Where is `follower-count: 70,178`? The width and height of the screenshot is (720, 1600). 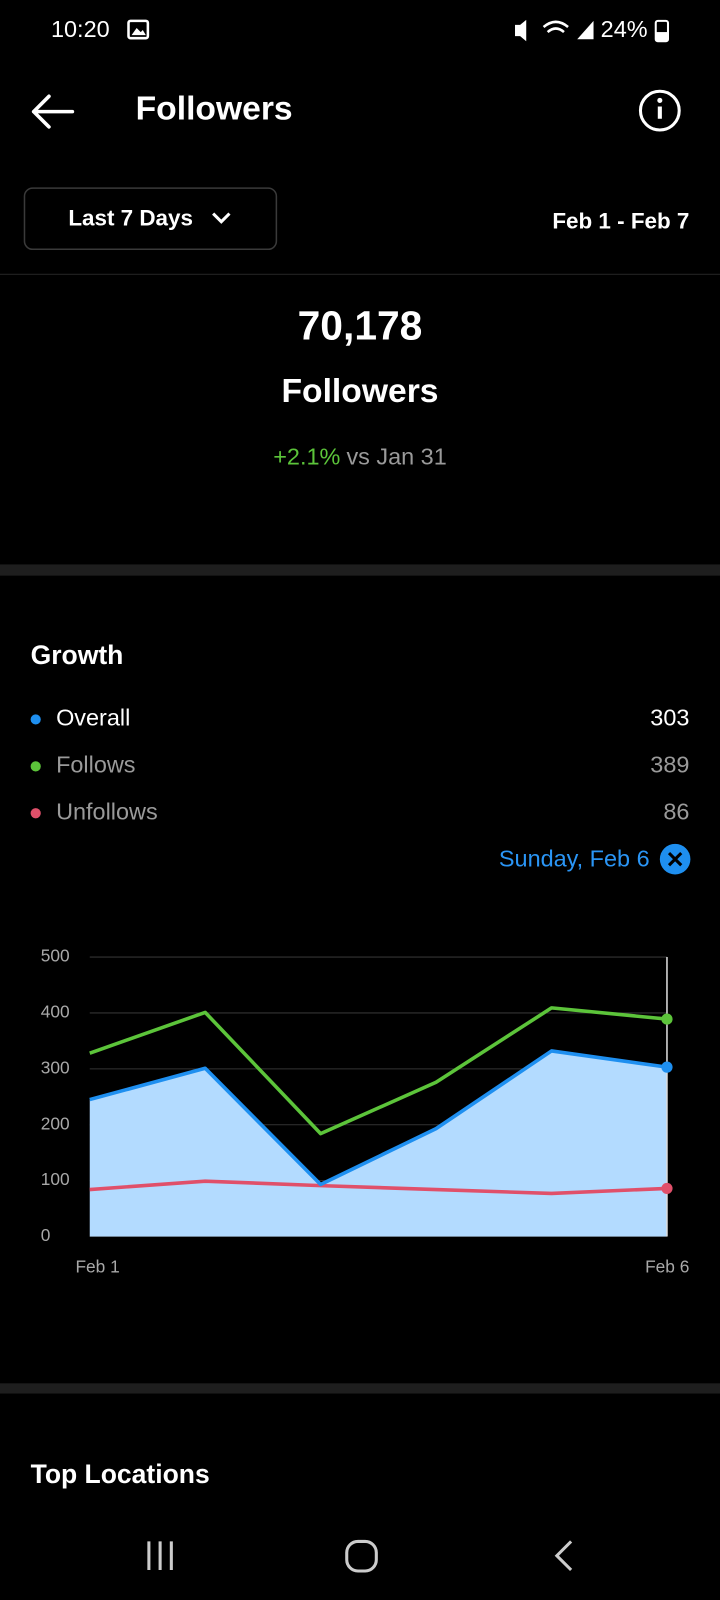 follower-count: 70,178 is located at coordinates (360, 326).